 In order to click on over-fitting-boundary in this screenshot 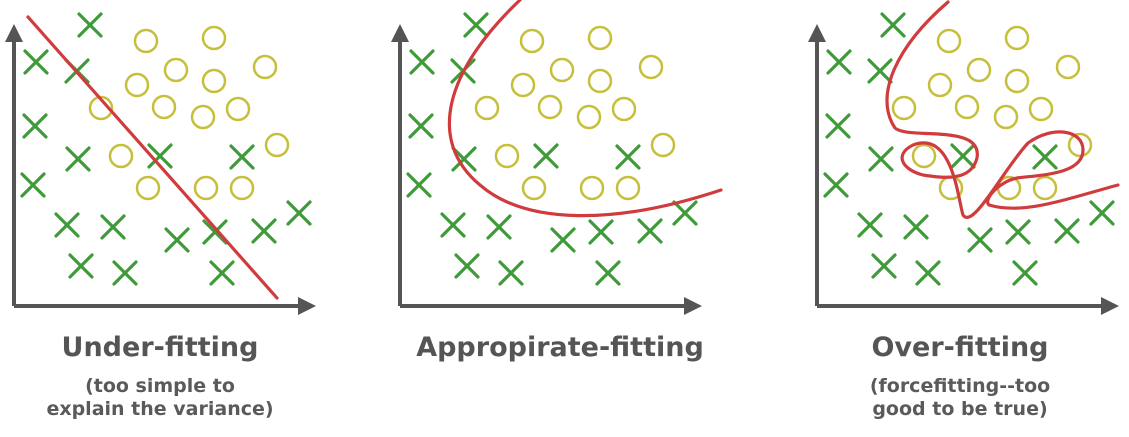, I will do `click(1002, 109)`.